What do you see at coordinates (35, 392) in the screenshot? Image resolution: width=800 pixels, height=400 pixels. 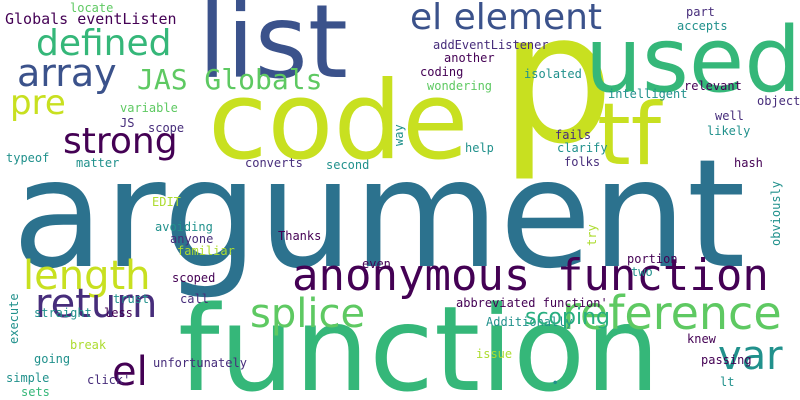 I see `word-execute: sets` at bounding box center [35, 392].